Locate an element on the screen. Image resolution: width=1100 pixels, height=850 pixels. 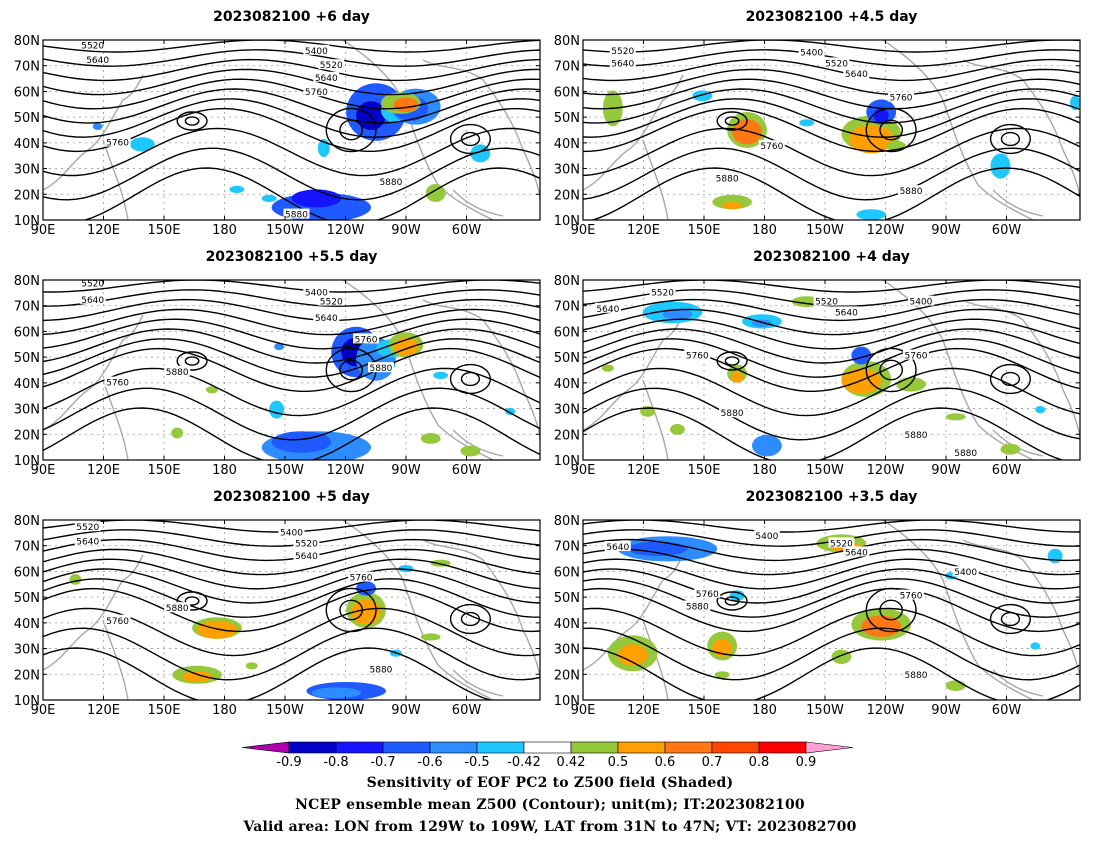
contour-label: 5400 is located at coordinates (921, 303).